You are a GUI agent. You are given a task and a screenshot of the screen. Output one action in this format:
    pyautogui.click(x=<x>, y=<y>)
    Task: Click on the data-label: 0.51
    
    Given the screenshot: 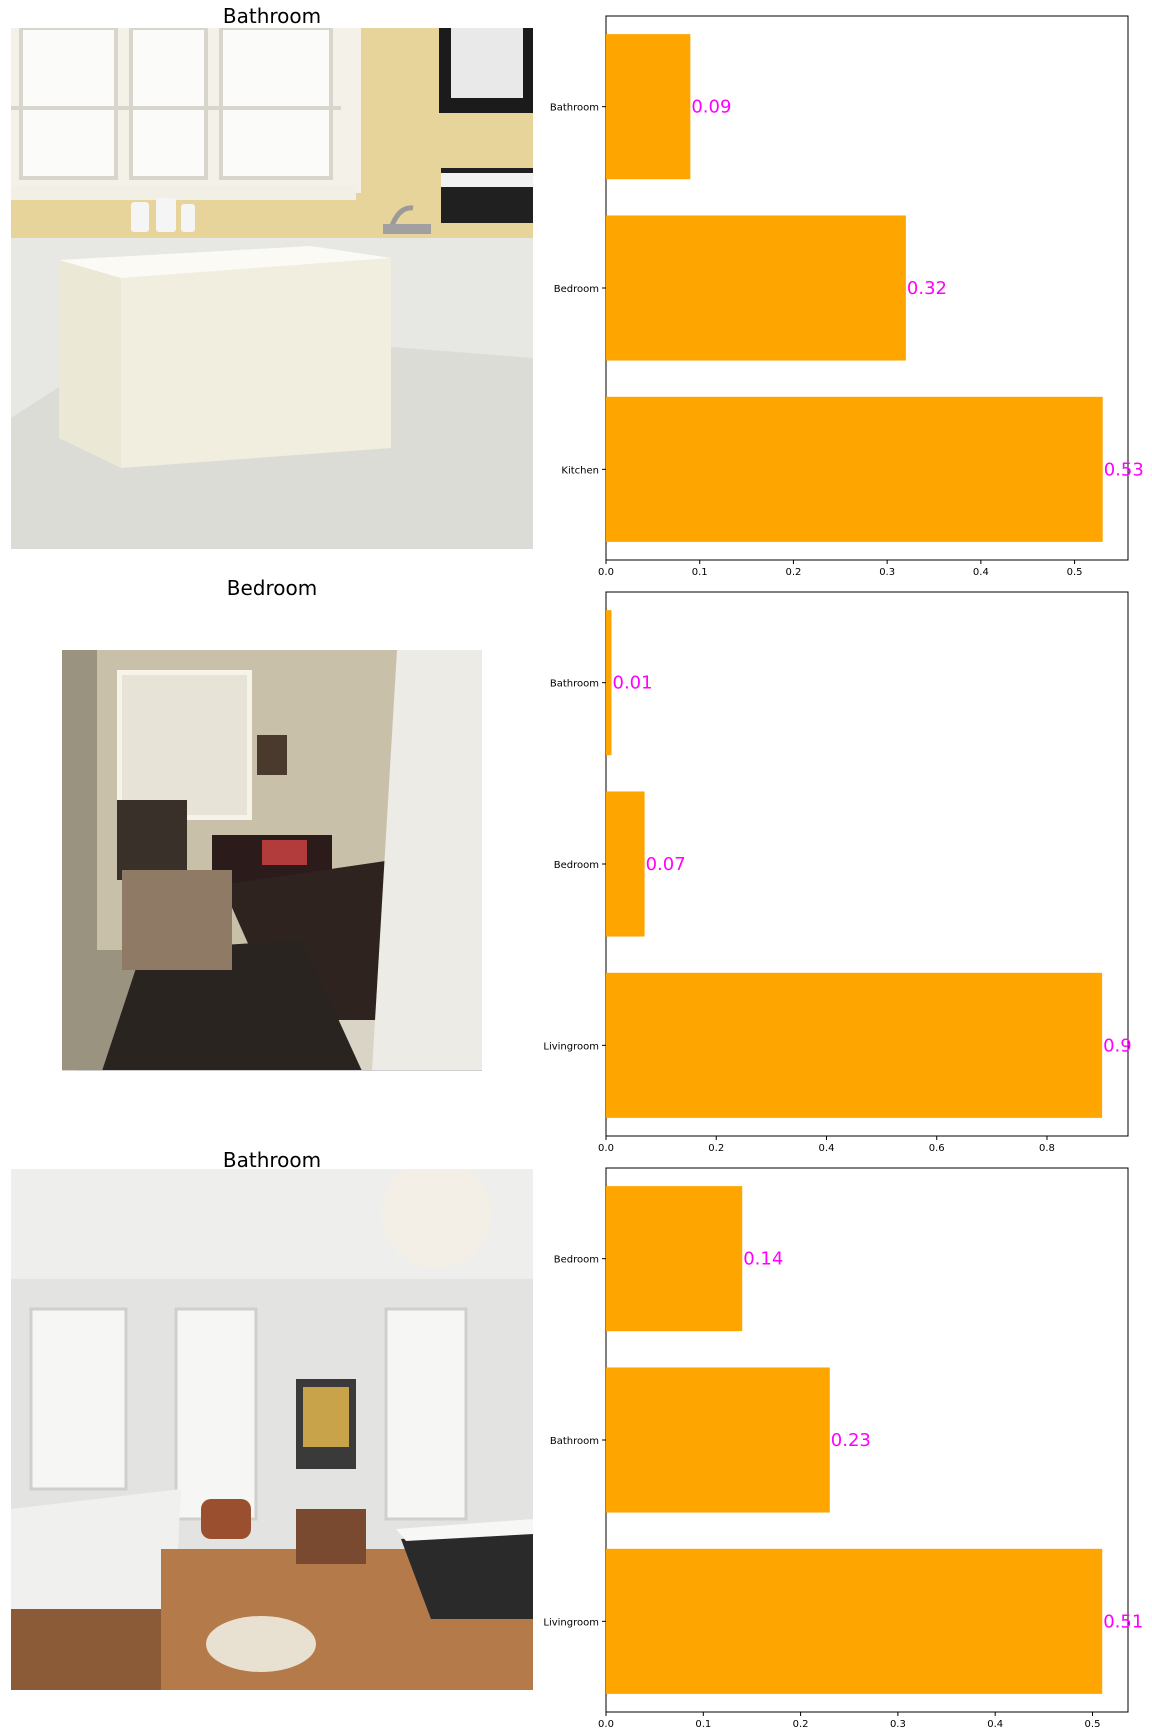 What is the action you would take?
    pyautogui.click(x=1123, y=1621)
    